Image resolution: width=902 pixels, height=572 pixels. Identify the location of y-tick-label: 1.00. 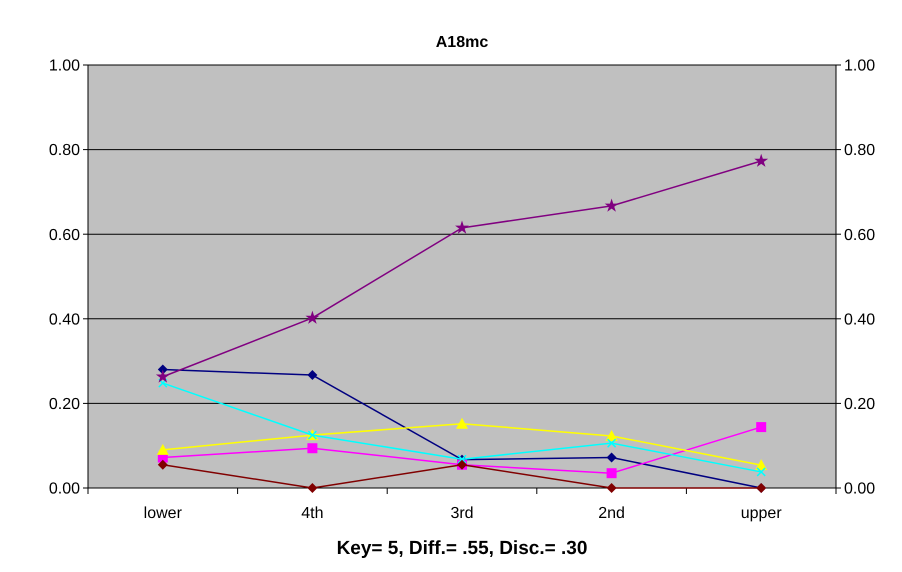
(64, 66).